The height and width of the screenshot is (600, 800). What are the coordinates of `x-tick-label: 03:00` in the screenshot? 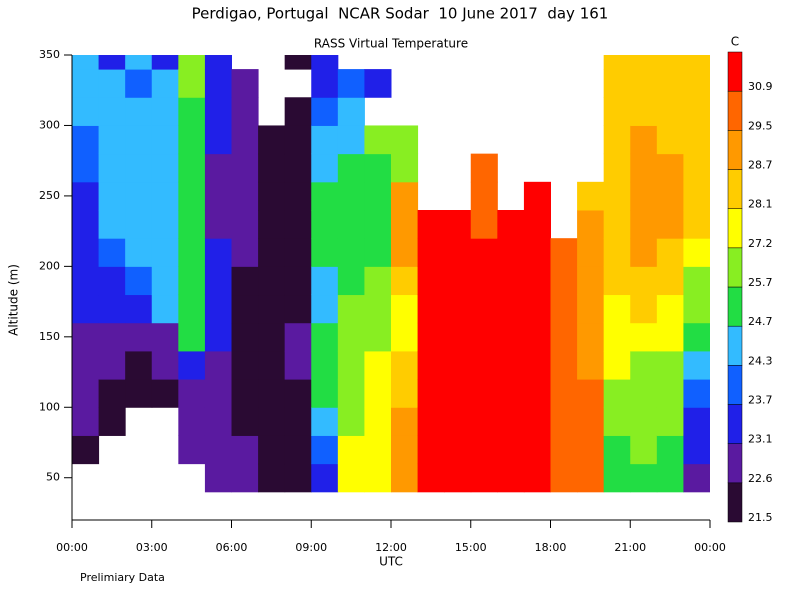 It's located at (152, 547).